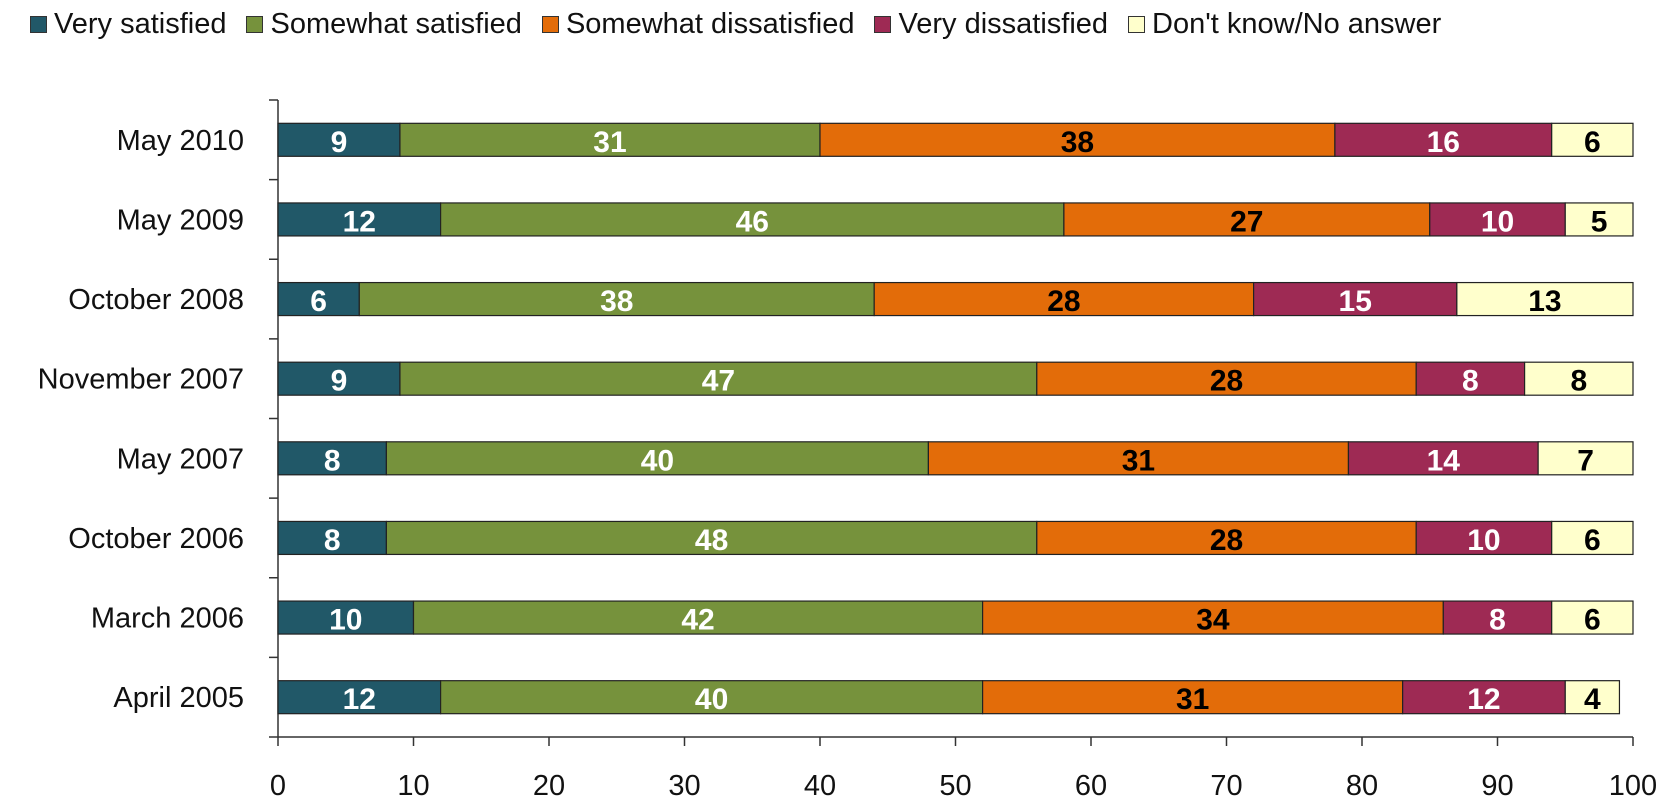 Image resolution: width=1675 pixels, height=806 pixels. Describe the element at coordinates (1297, 23) in the screenshot. I see `legend-label: Don't know/No answer` at that location.